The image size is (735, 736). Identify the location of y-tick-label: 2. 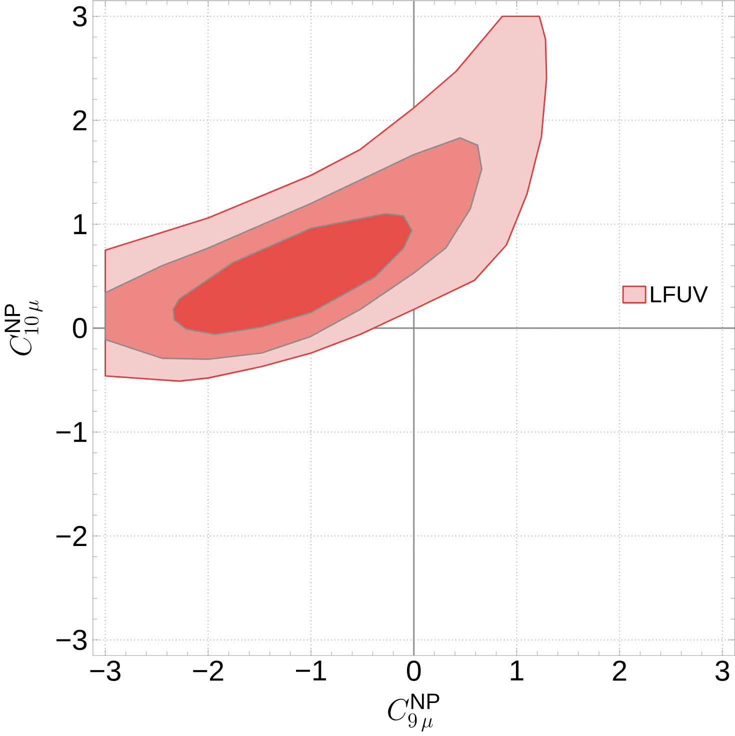
(79, 120).